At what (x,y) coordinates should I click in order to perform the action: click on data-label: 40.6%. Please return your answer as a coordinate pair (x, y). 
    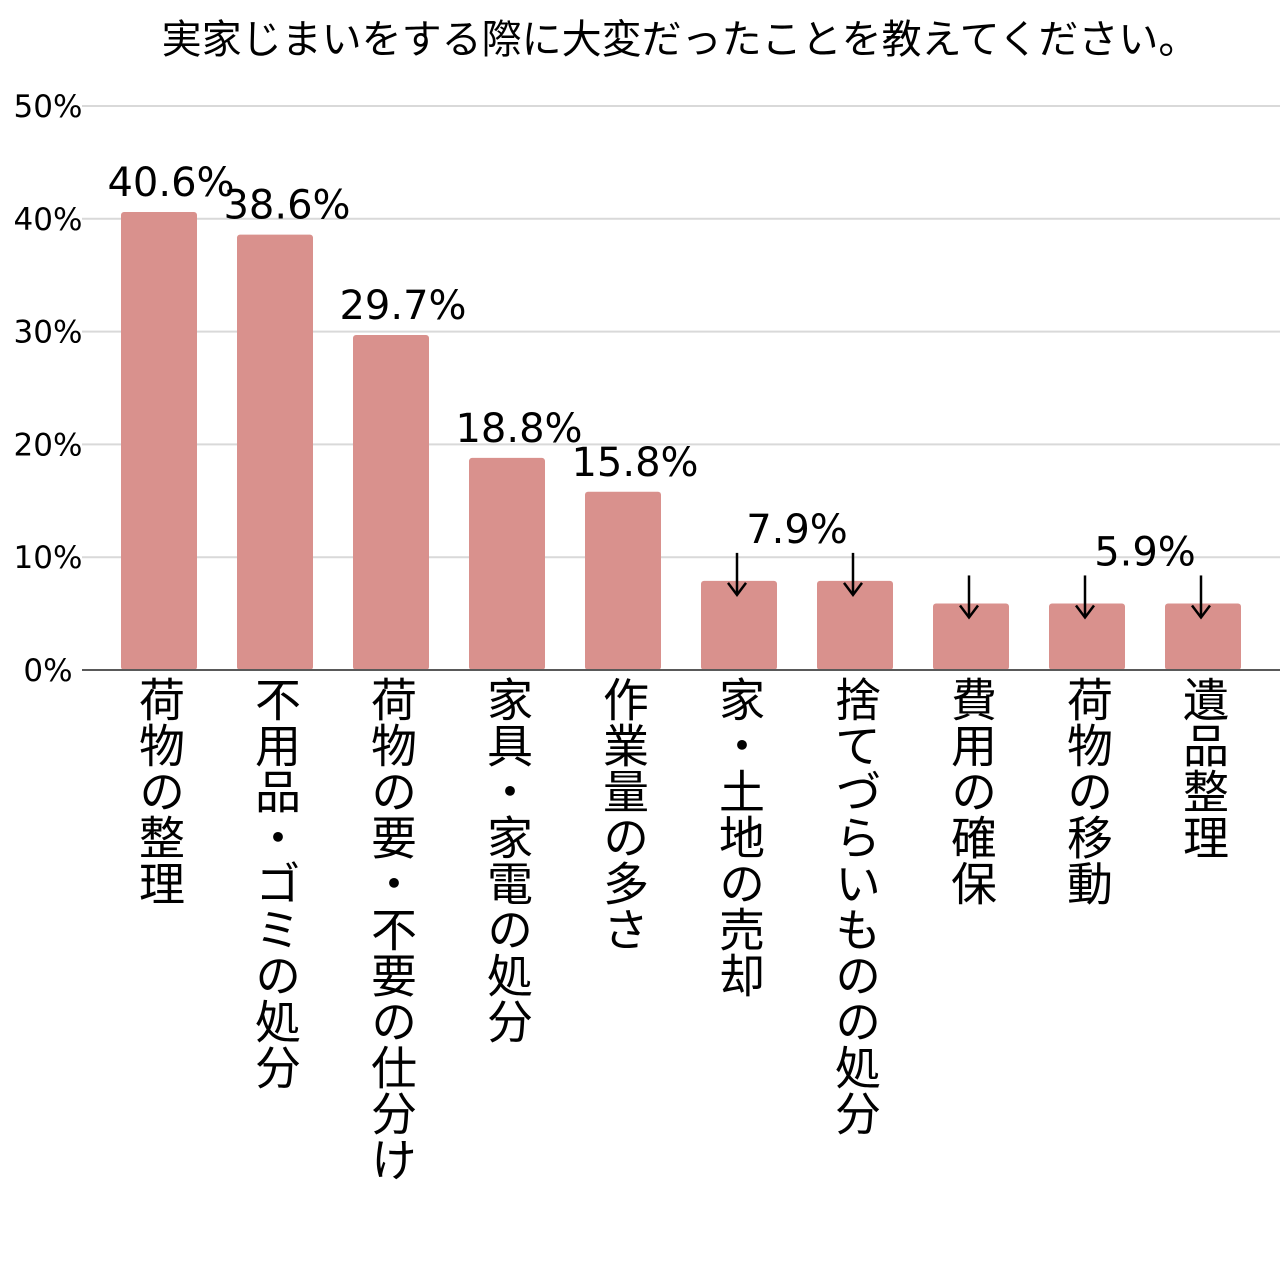
    Looking at the image, I should click on (170, 183).